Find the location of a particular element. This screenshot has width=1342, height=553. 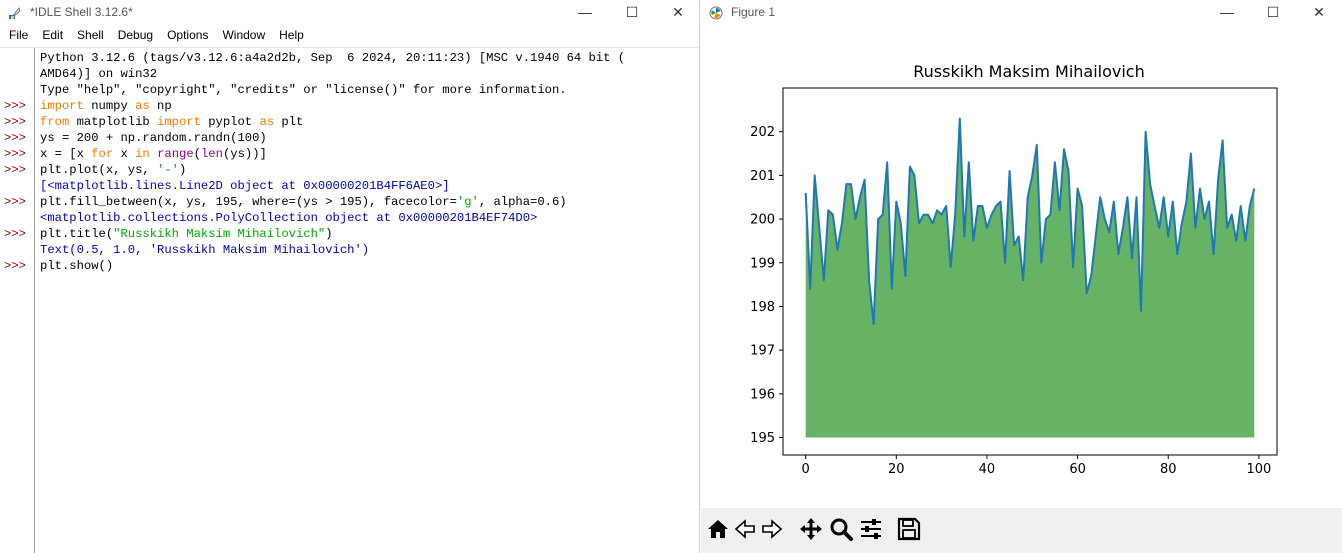

chart-title: Russkikh Maksim Mihailovich is located at coordinates (1028, 71).